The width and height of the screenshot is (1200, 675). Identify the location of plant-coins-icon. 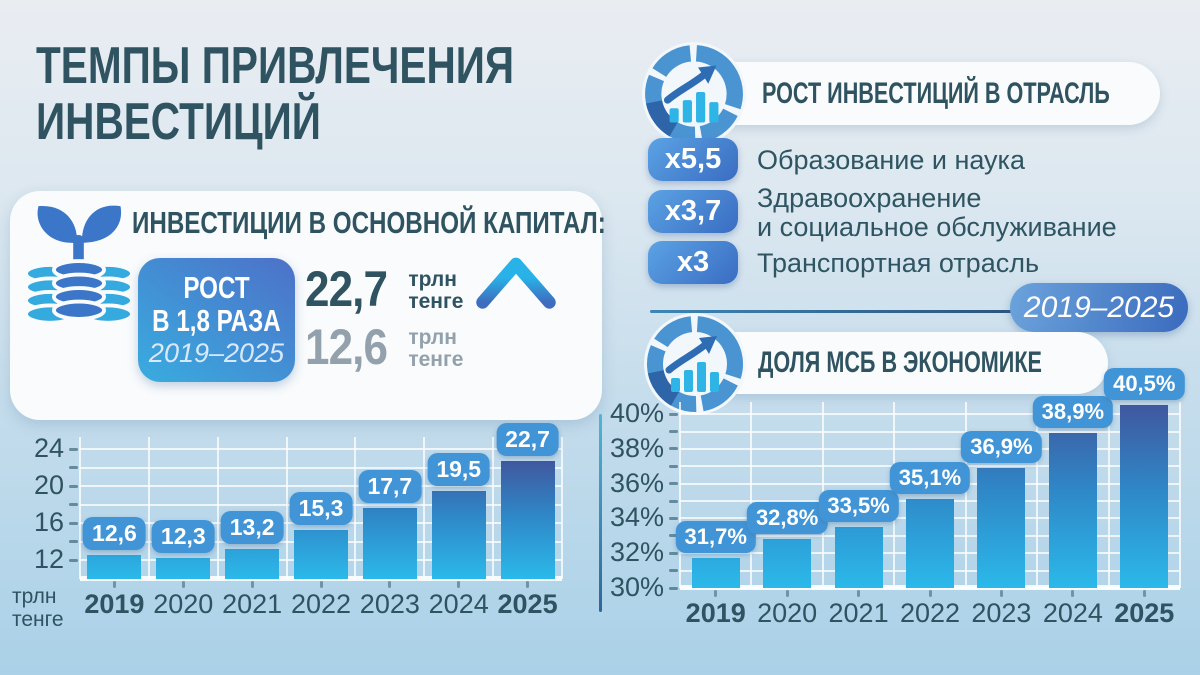
(79, 265).